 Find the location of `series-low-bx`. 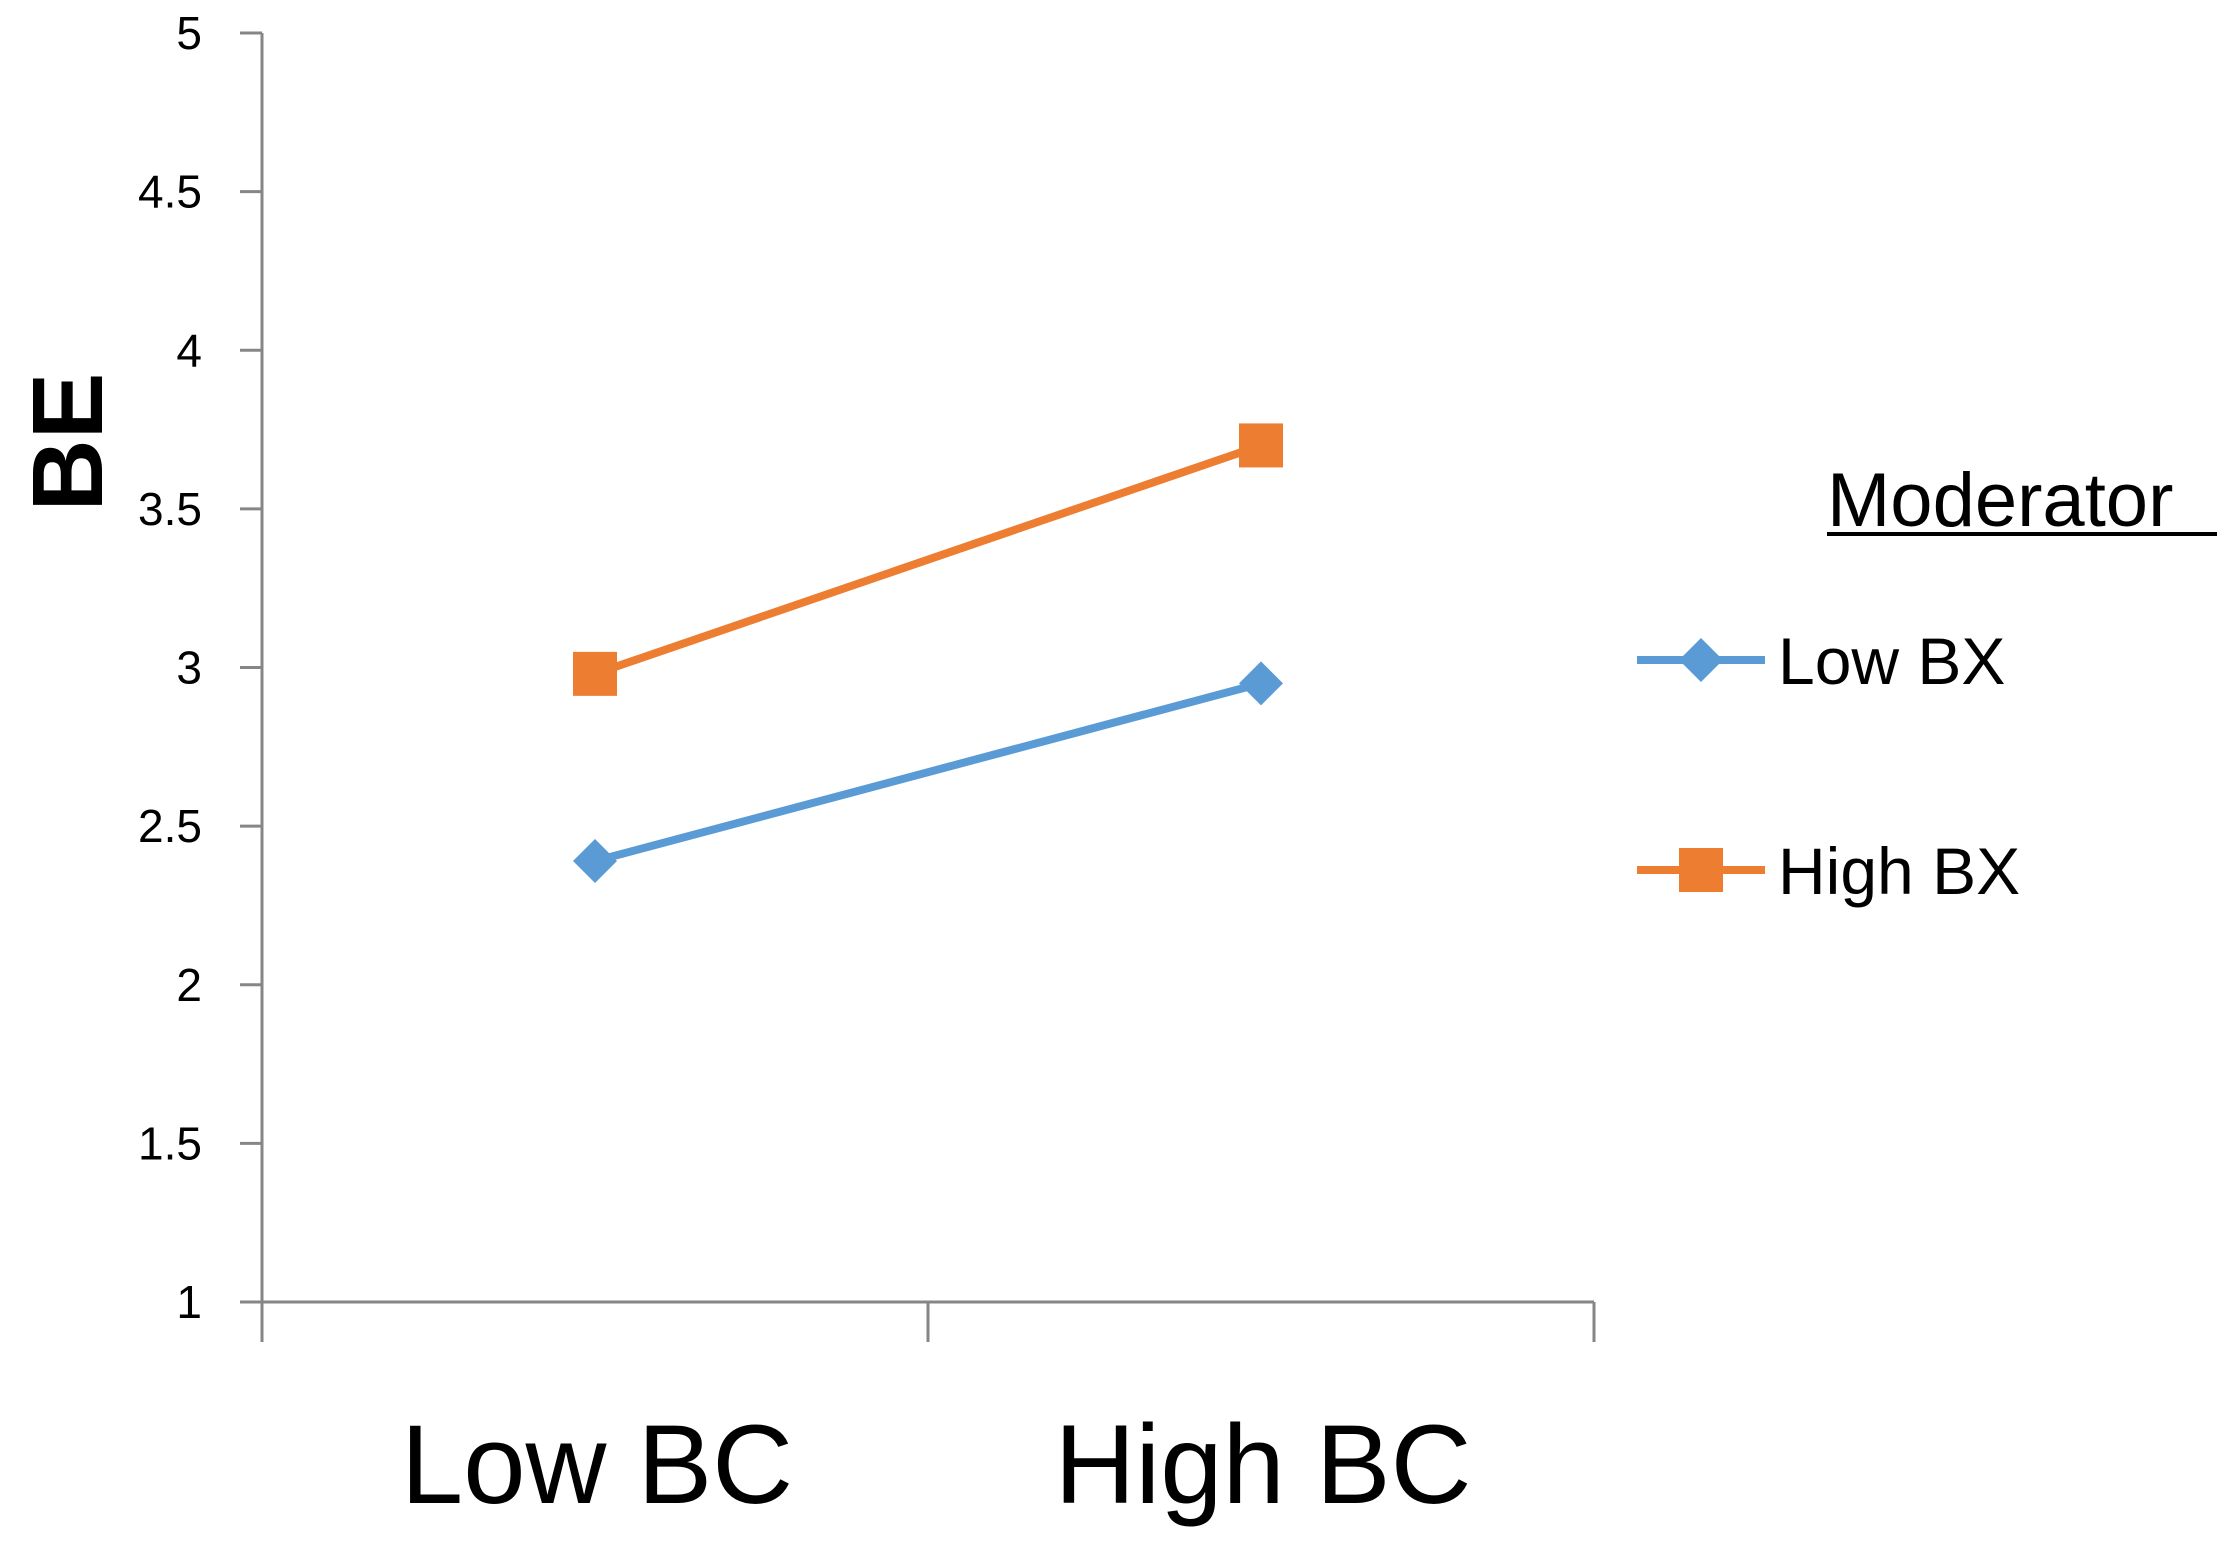

series-low-bx is located at coordinates (928, 772).